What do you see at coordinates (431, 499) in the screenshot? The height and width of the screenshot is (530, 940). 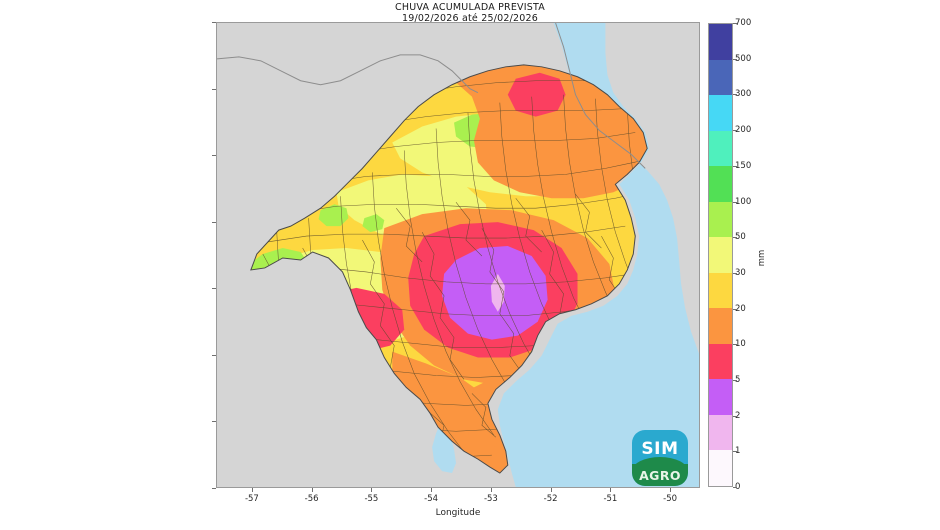 I see `xtick-label: -54` at bounding box center [431, 499].